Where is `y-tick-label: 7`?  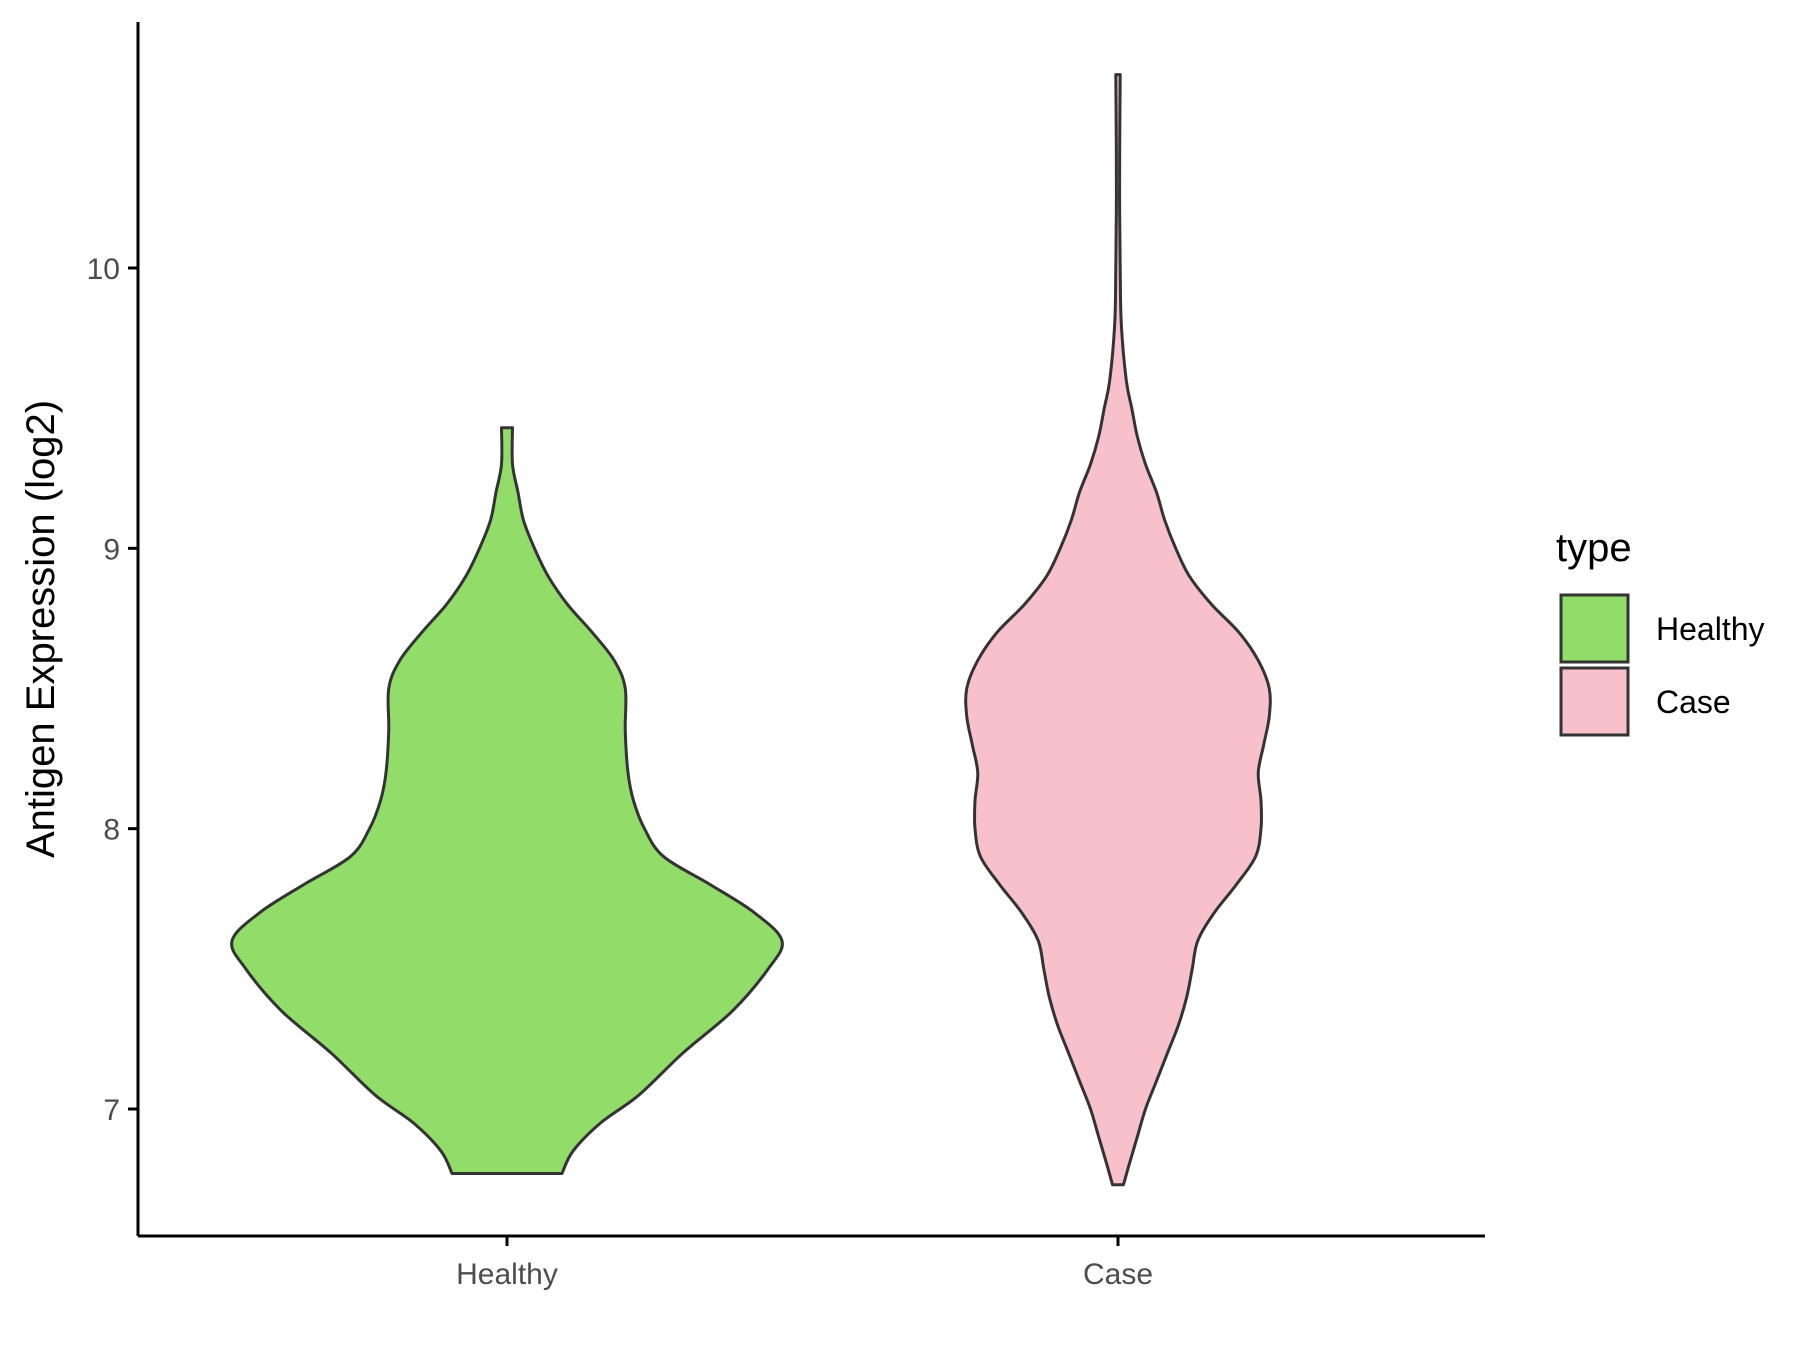
y-tick-label: 7 is located at coordinates (111, 1110).